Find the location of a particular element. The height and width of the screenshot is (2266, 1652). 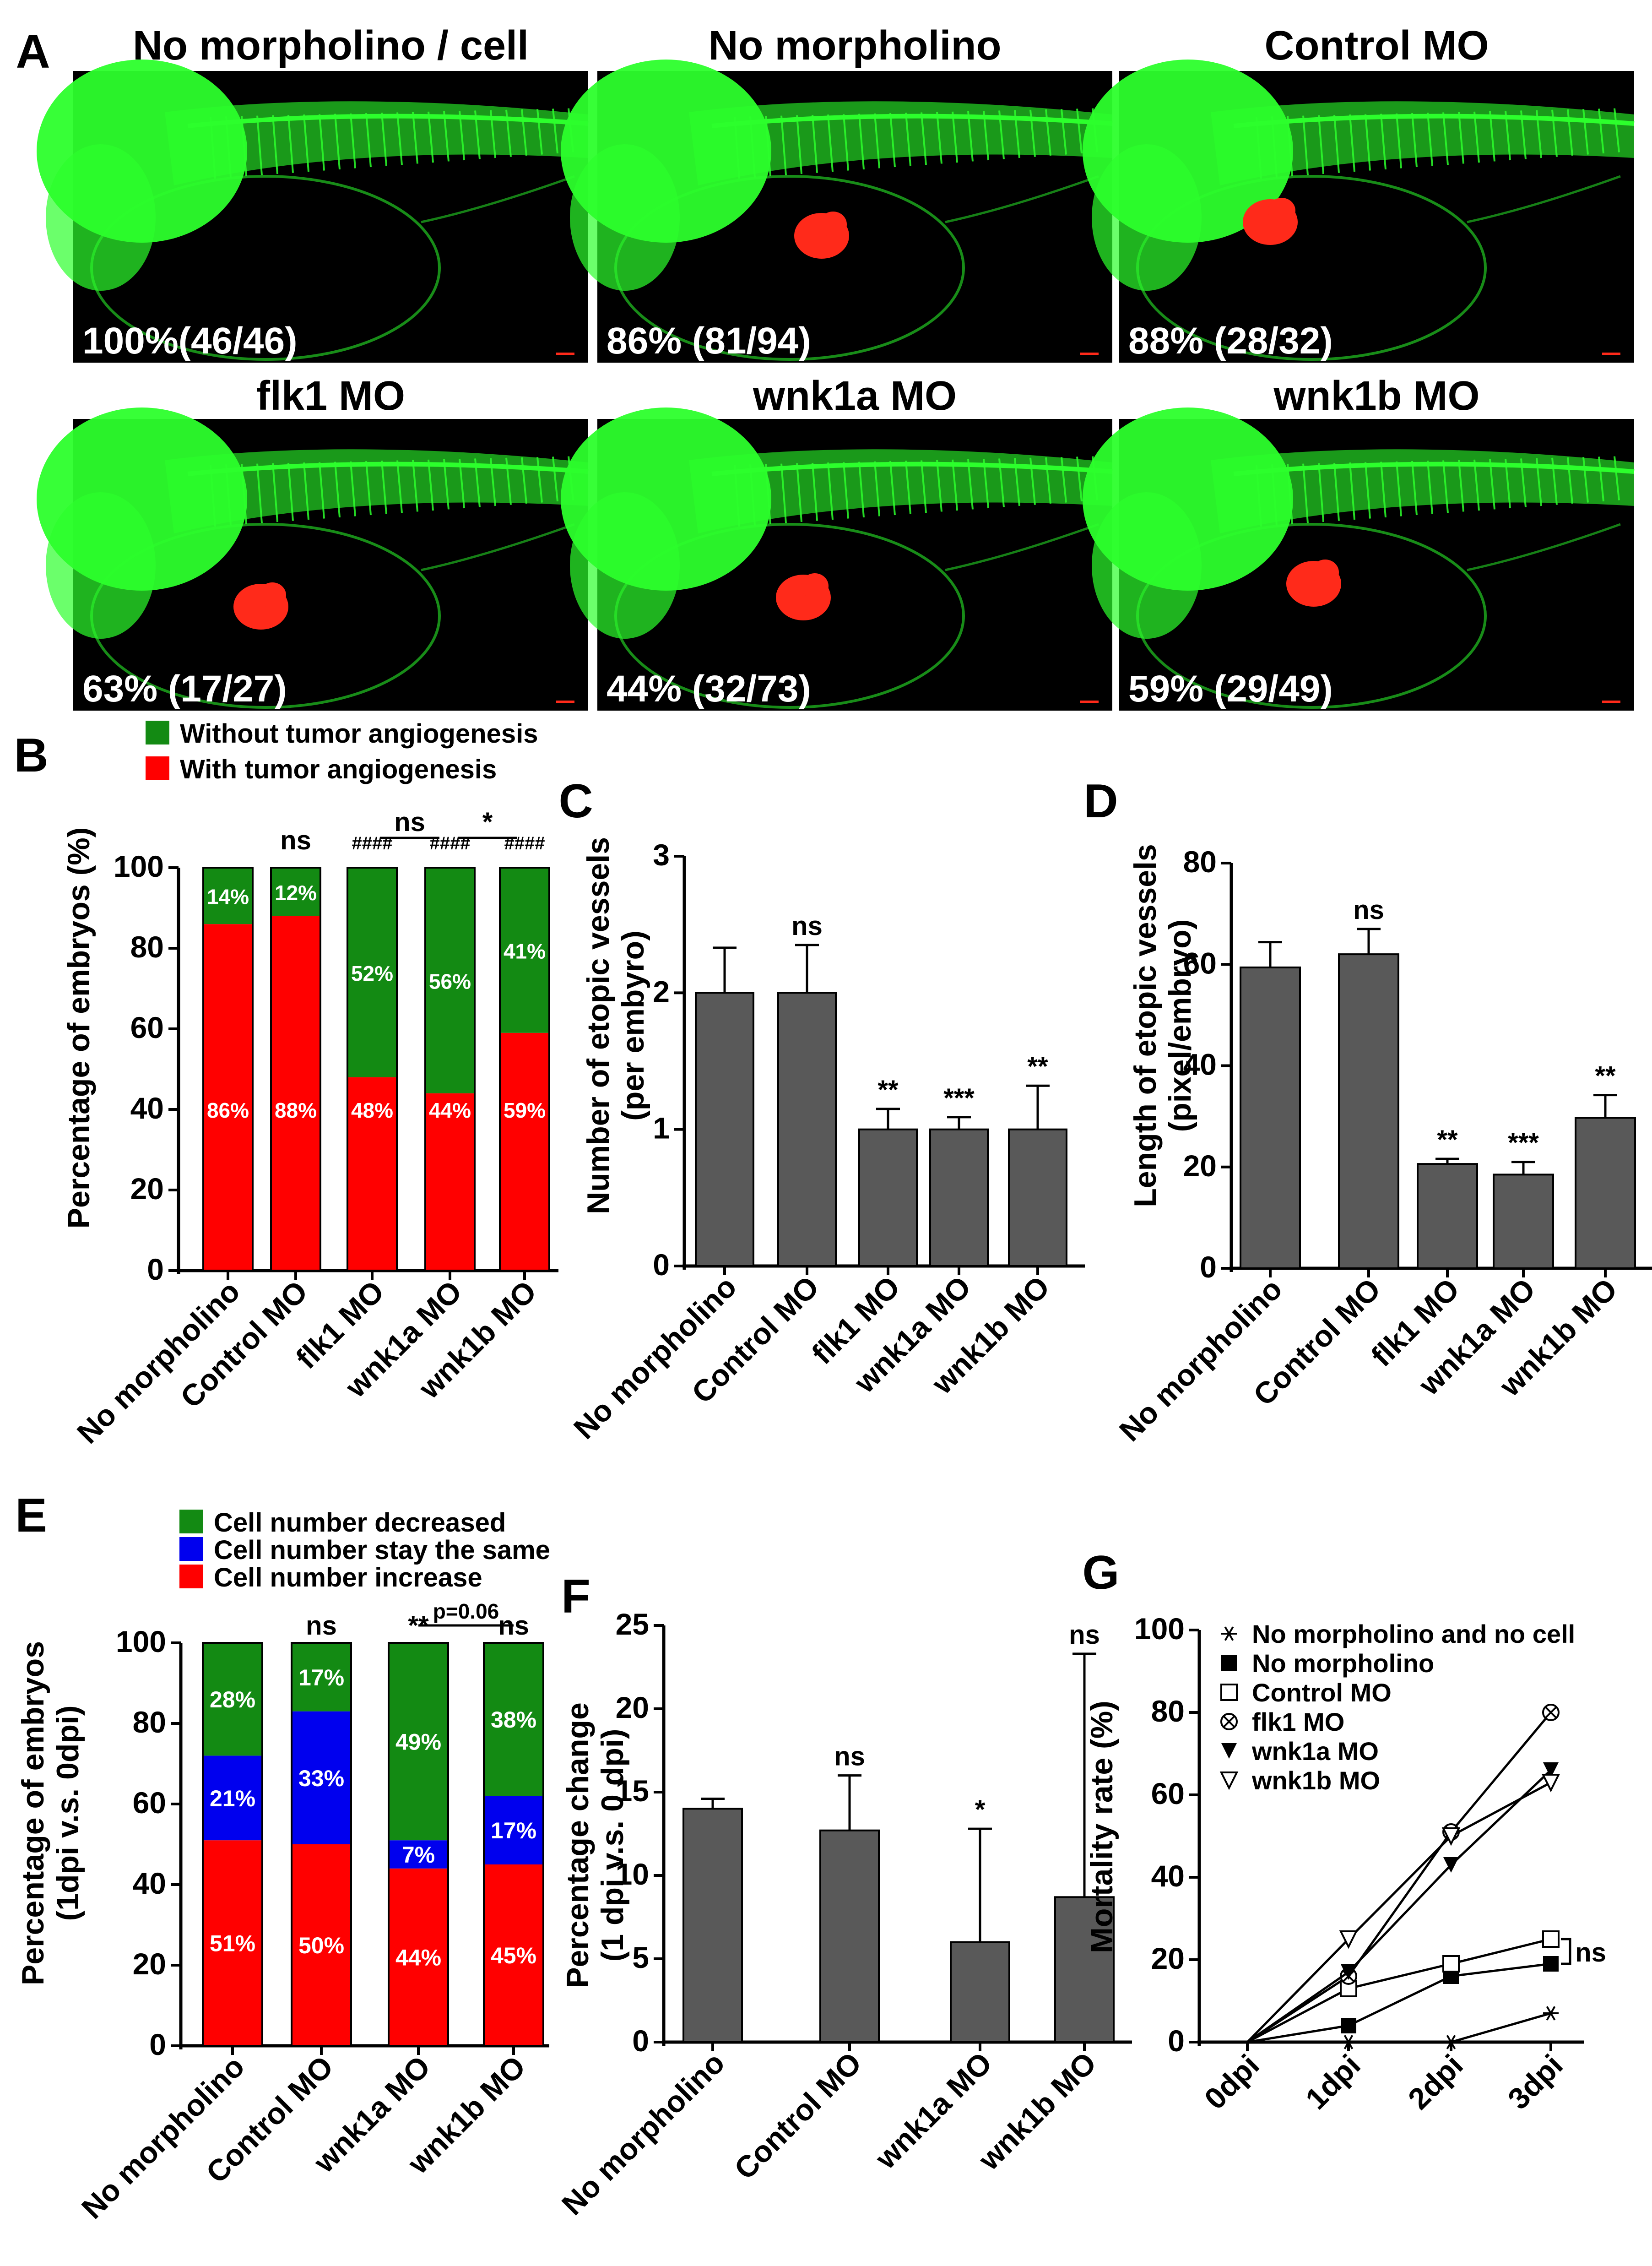

y-axis-label: Percentage change is located at coordinates (577, 1845).